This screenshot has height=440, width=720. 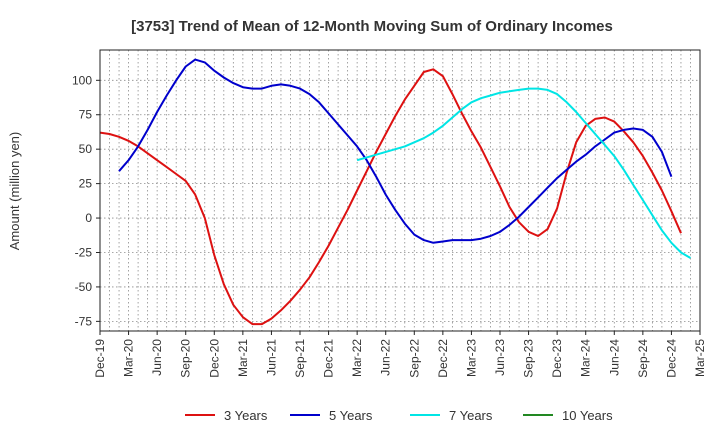 What do you see at coordinates (84, 252) in the screenshot?
I see `y-tick-label: -25` at bounding box center [84, 252].